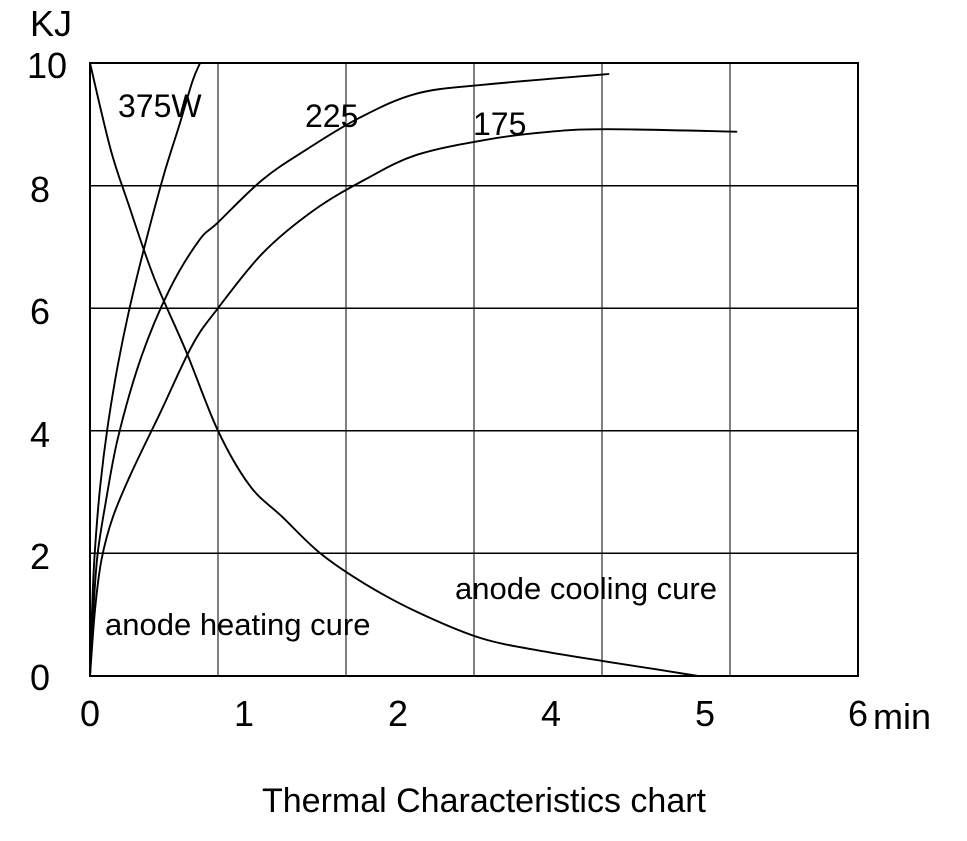 This screenshot has height=841, width=967. What do you see at coordinates (499, 124) in the screenshot?
I see `curve-label-175: 175` at bounding box center [499, 124].